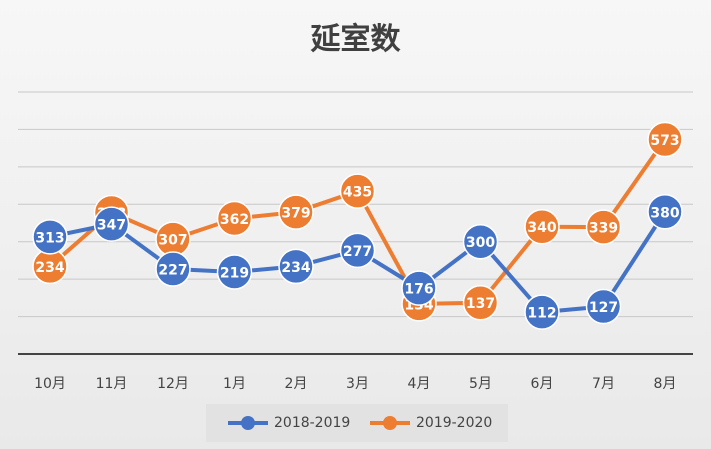 The height and width of the screenshot is (449, 711). What do you see at coordinates (234, 384) in the screenshot?
I see `x-tick-label: 1月` at bounding box center [234, 384].